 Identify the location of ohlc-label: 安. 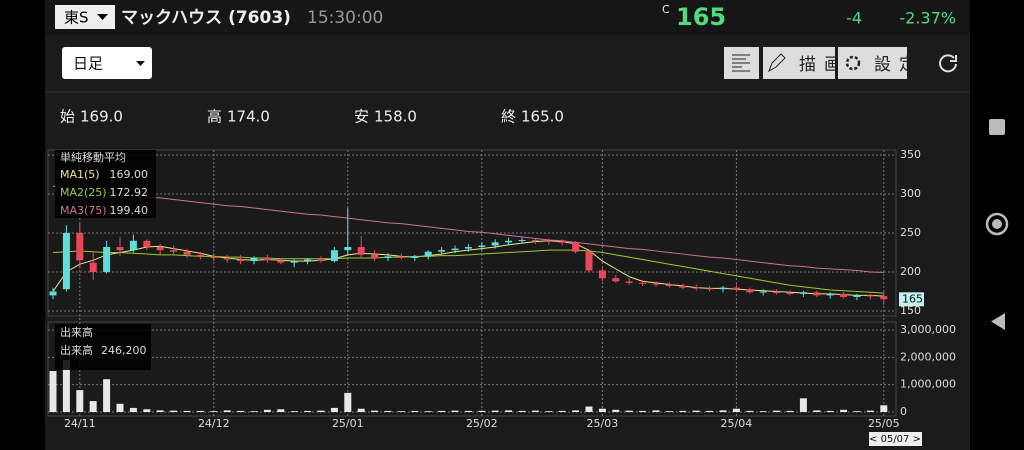
(361, 117).